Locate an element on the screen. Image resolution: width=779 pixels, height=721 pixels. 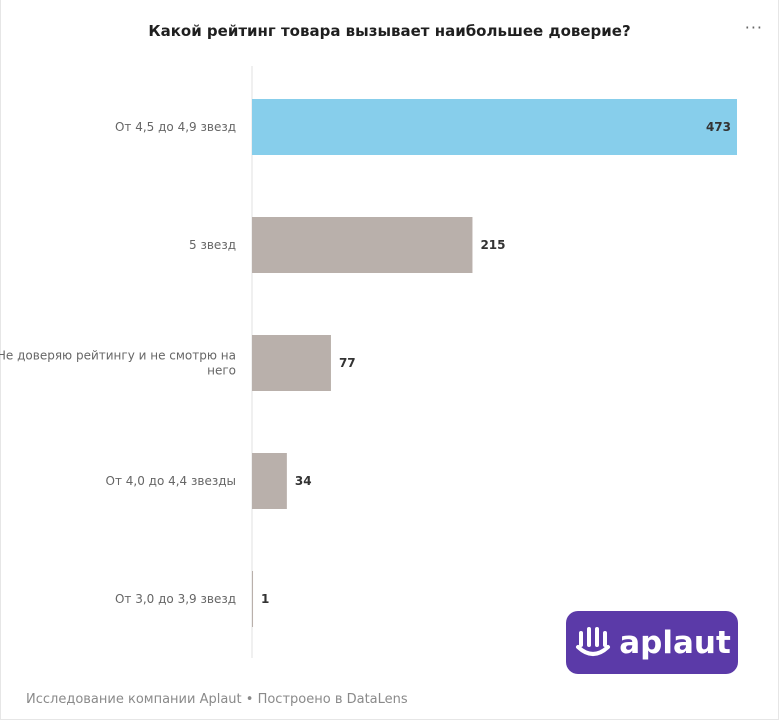
value-label-0: 473 is located at coordinates (718, 127).